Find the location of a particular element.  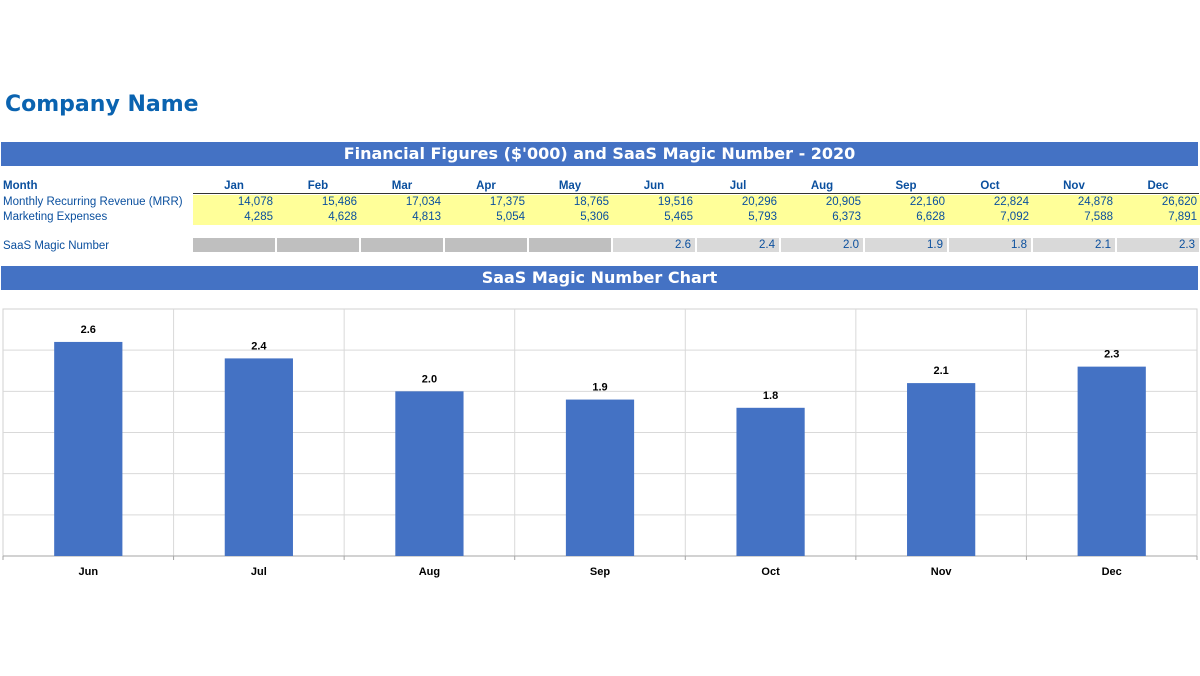

bar-nov is located at coordinates (941, 469).